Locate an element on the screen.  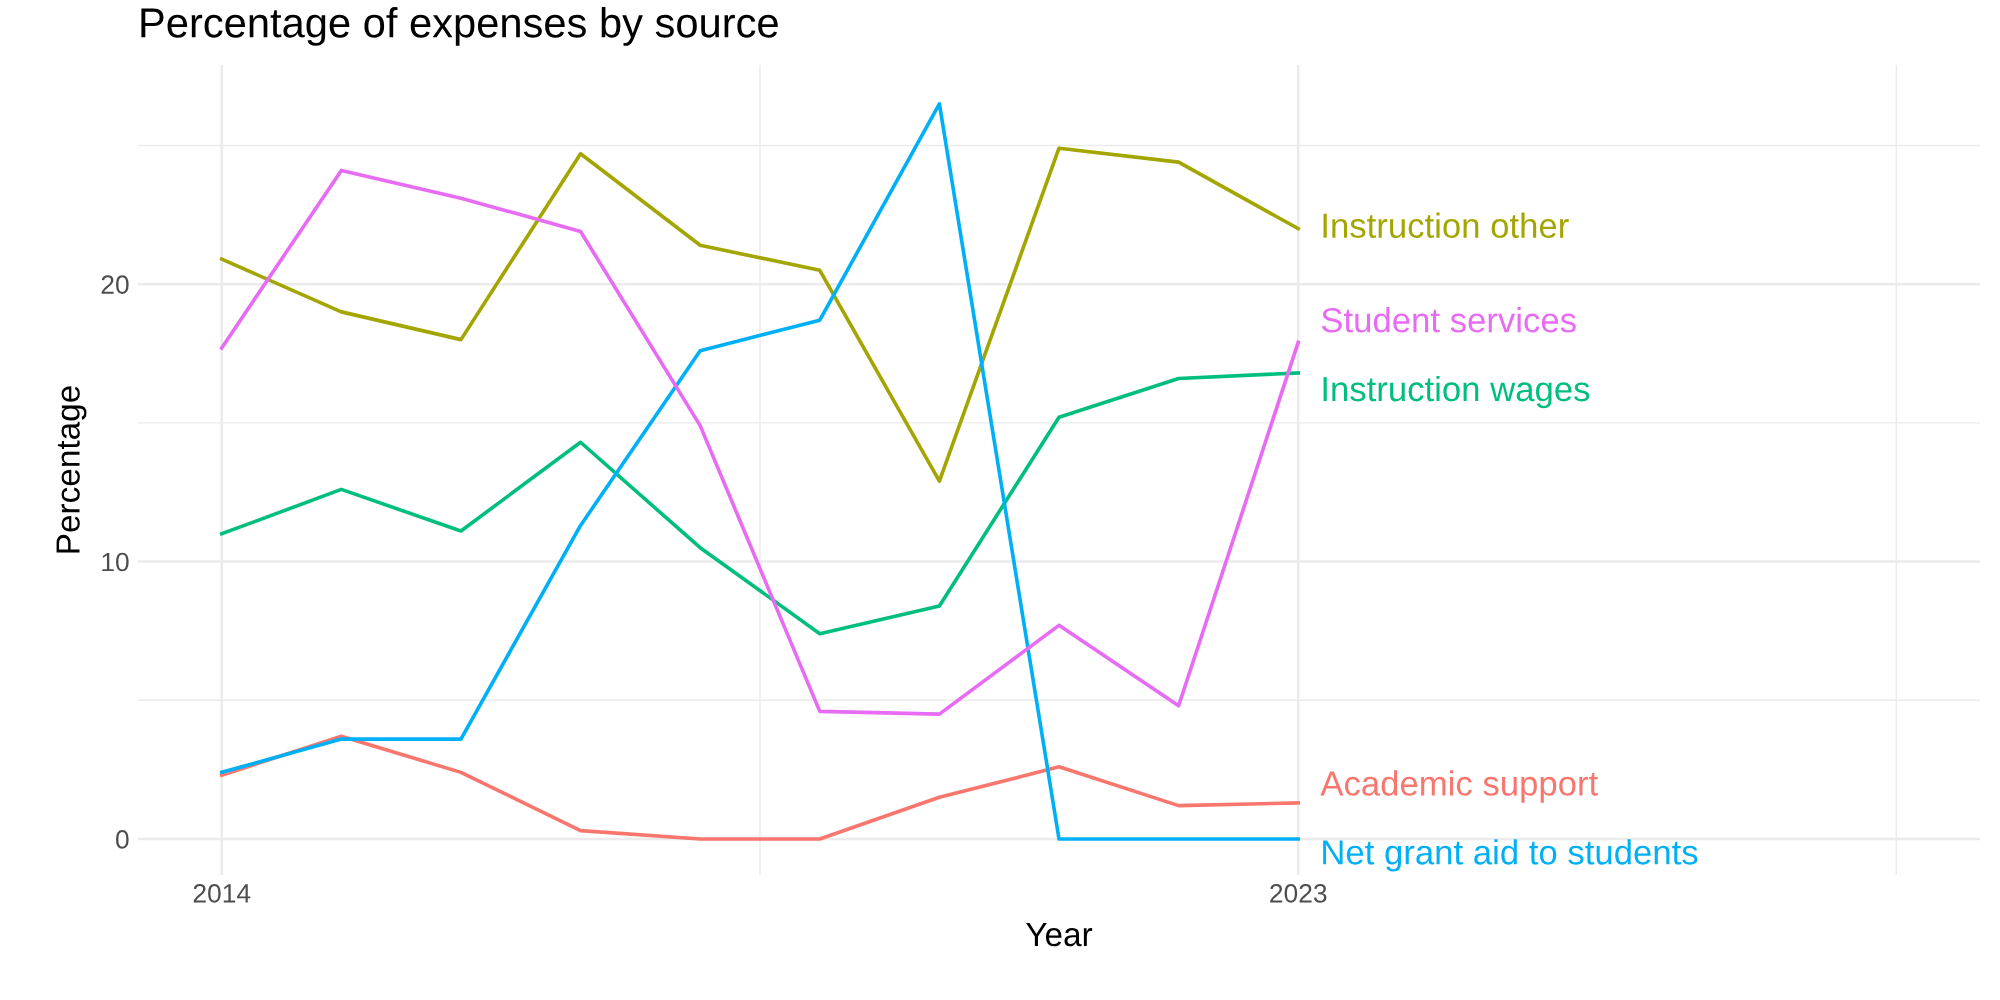
y-tick-label: 20 is located at coordinates (115, 284).